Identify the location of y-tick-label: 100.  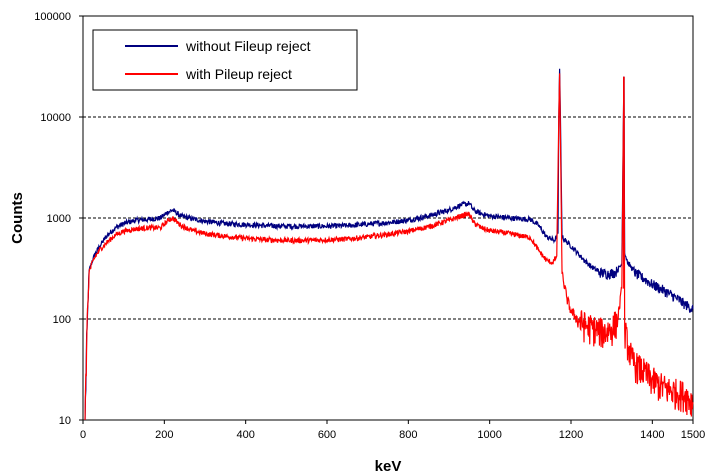
(62, 320).